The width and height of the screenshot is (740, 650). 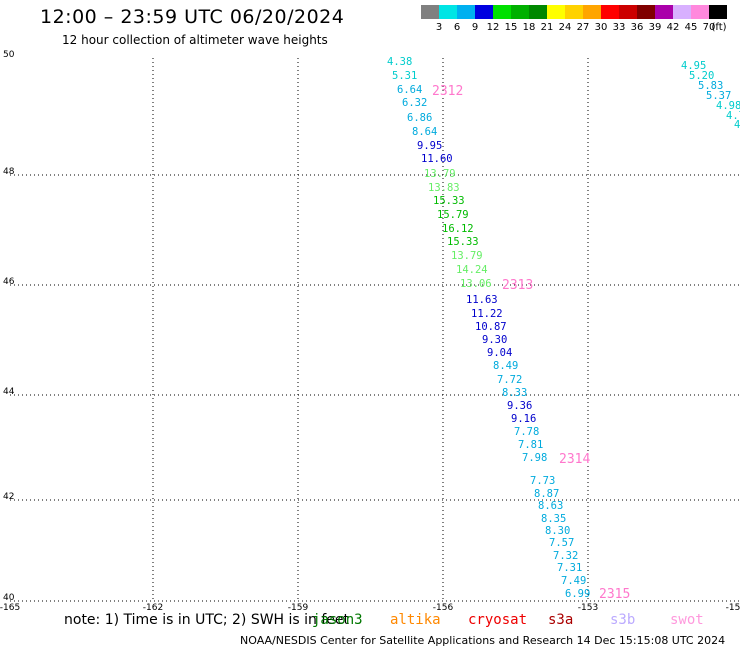 I want to click on scale-label: 27, so click(x=583, y=27).